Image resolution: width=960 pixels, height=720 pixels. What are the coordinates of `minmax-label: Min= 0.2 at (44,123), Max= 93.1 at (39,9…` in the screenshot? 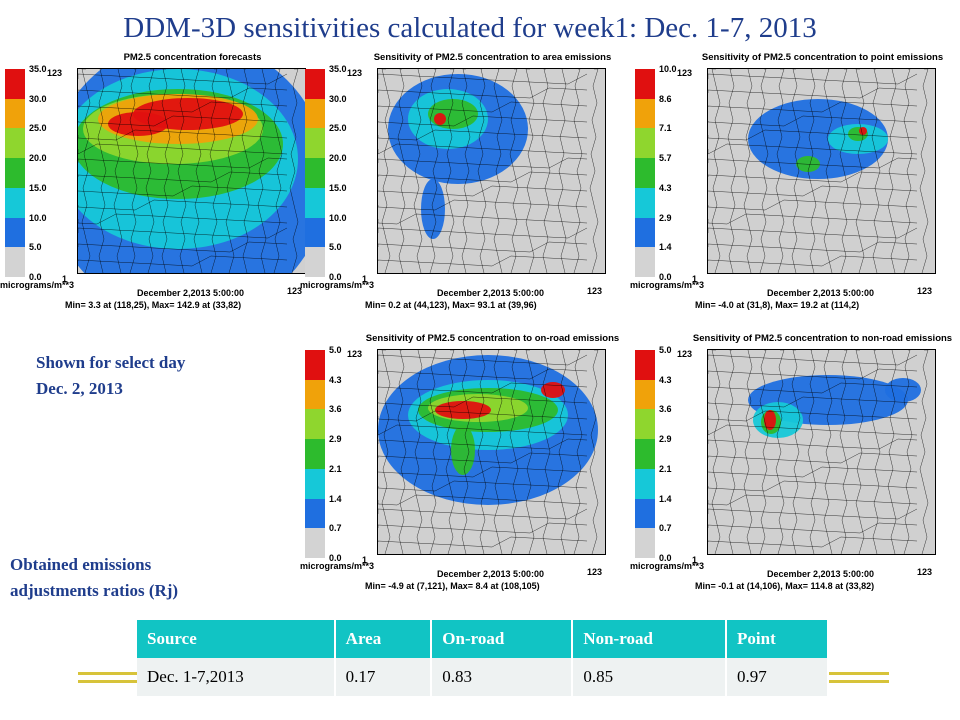 It's located at (451, 305).